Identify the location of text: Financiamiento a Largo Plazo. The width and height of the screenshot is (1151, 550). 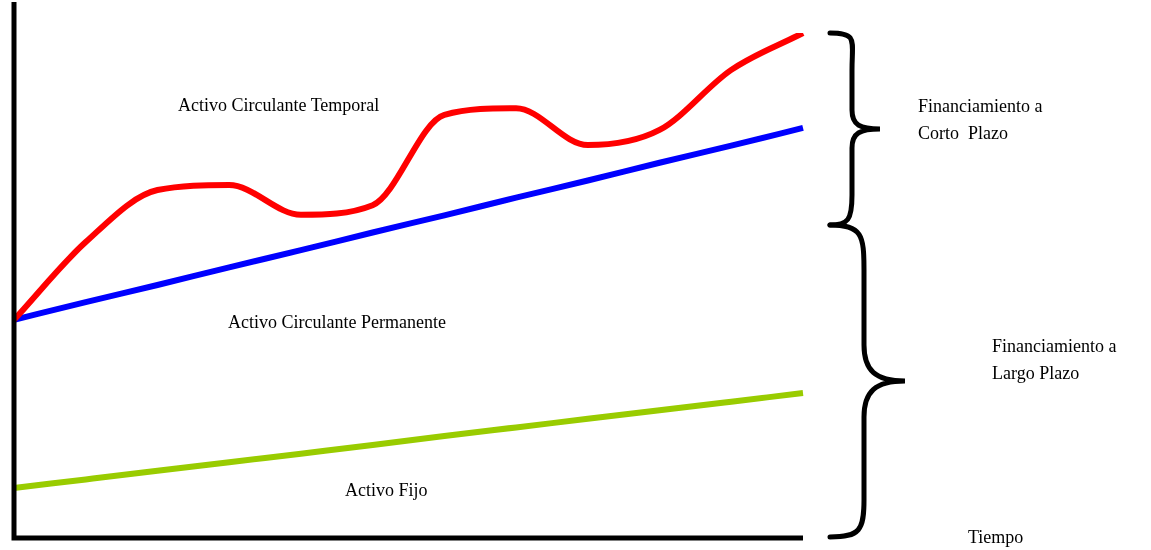
(1054, 360).